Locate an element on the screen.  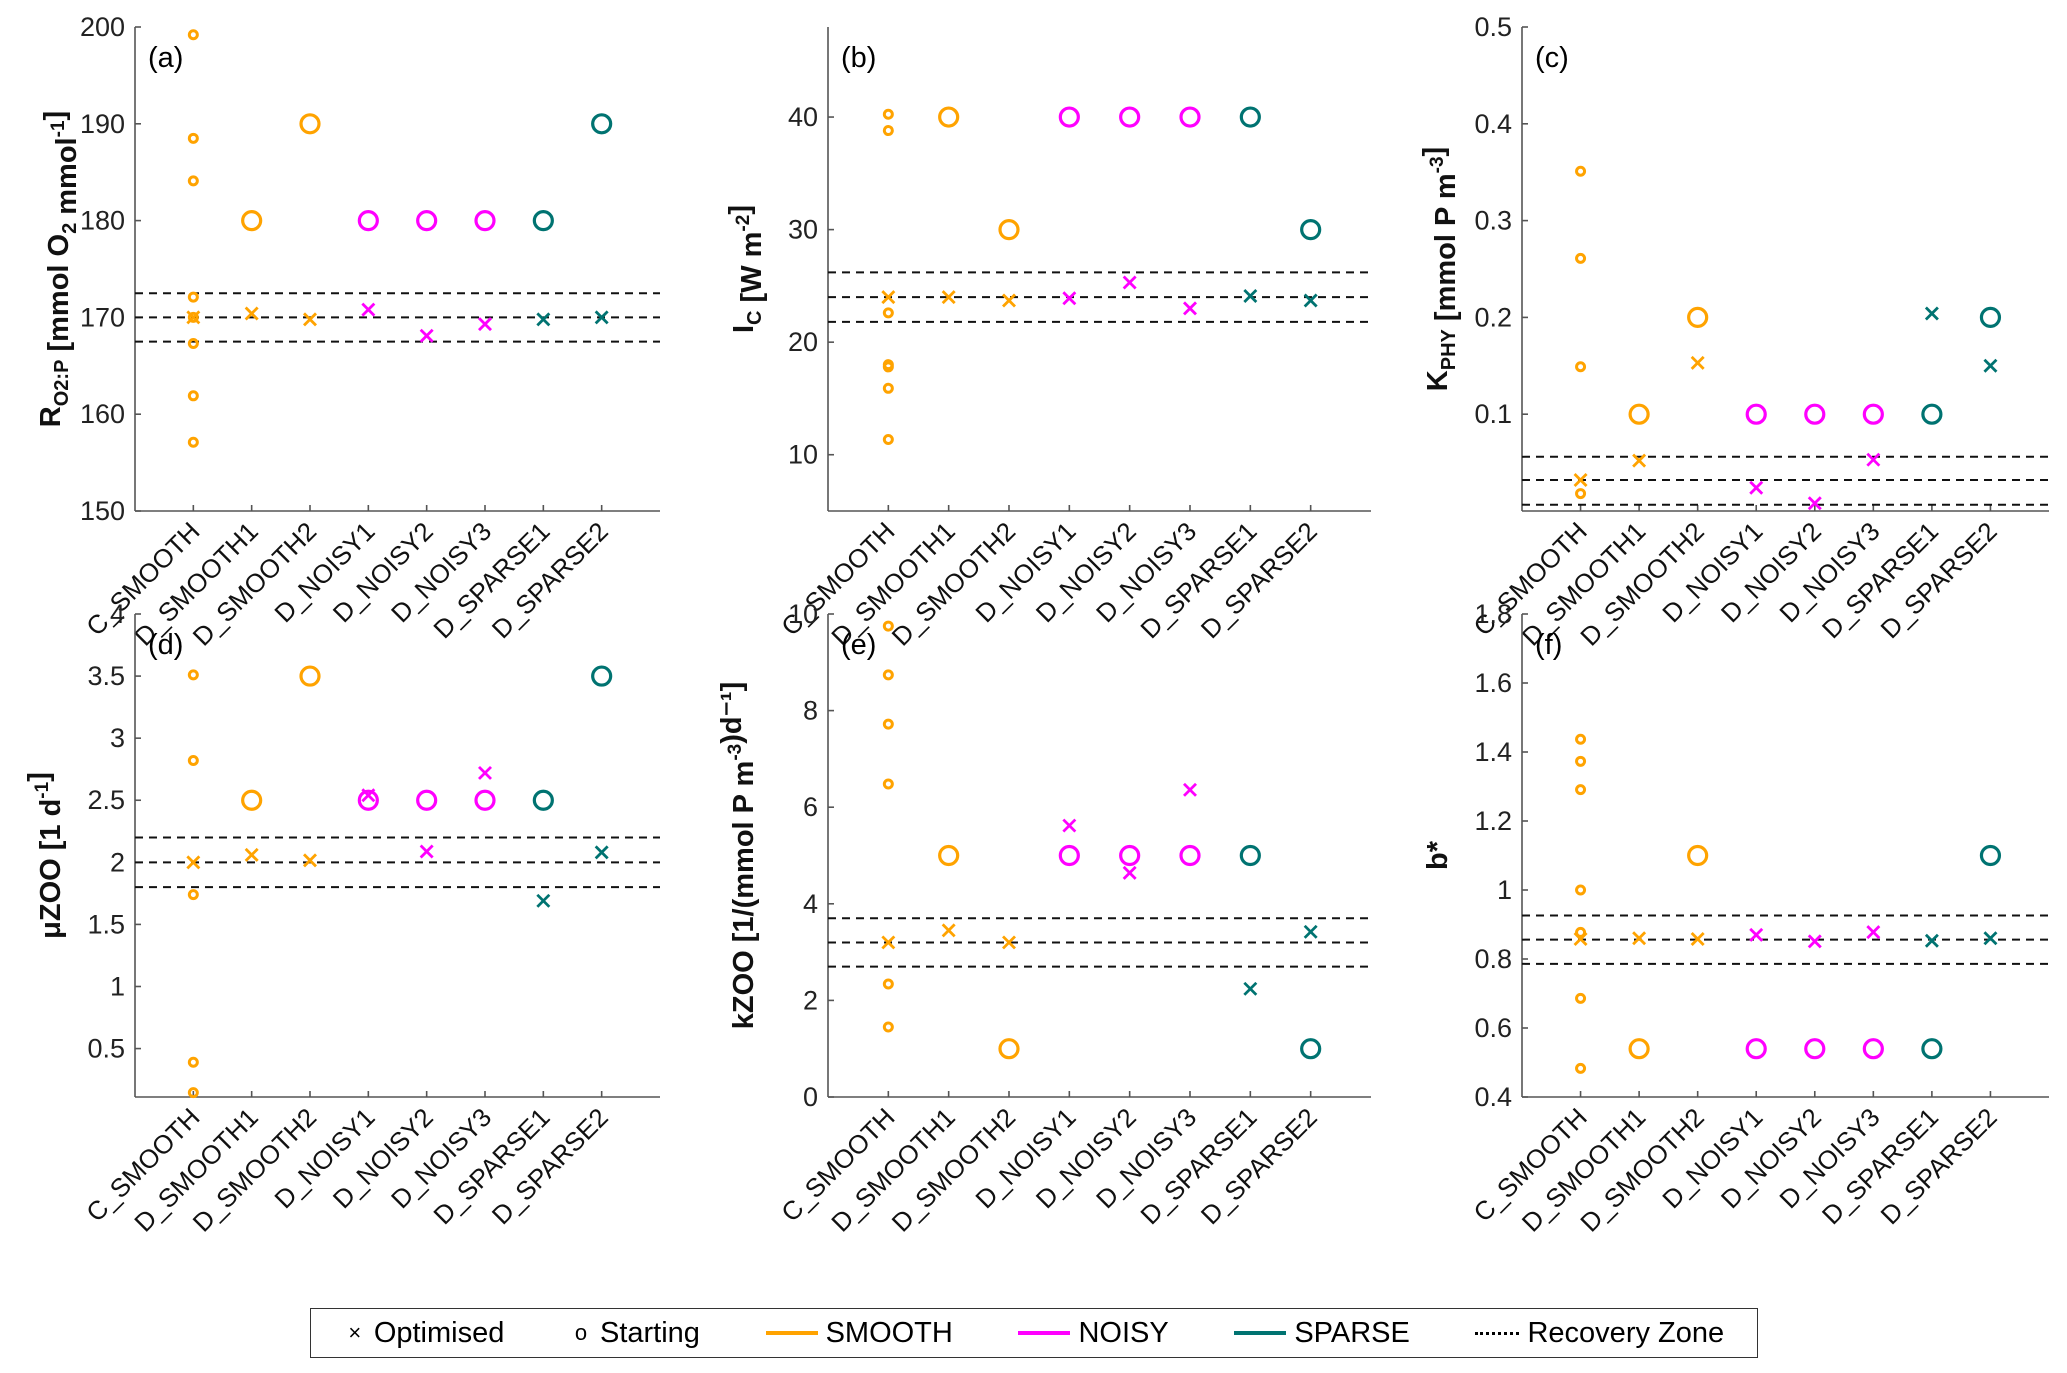
y-tick-label: 4 is located at coordinates (810, 904).